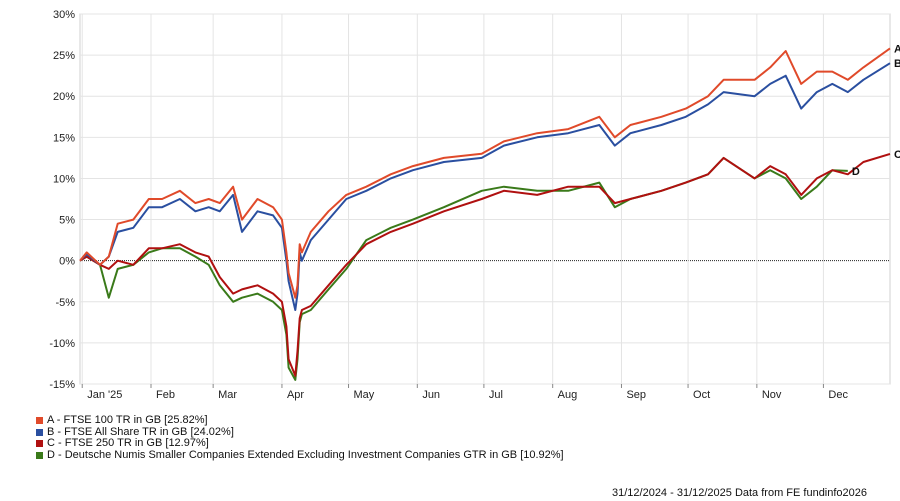 The width and height of the screenshot is (900, 501). What do you see at coordinates (62, 344) in the screenshot?
I see `y-tick-label: -10%` at bounding box center [62, 344].